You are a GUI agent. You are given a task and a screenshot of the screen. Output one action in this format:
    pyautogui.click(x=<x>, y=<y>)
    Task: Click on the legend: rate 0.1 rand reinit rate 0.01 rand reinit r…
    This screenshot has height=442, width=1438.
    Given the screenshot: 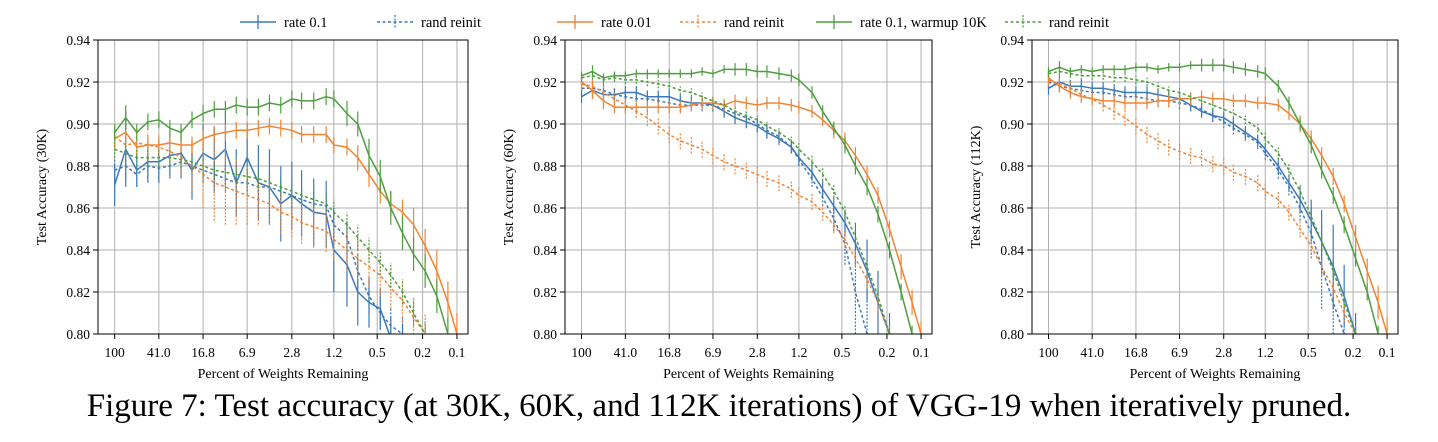 What is the action you would take?
    pyautogui.click(x=674, y=23)
    